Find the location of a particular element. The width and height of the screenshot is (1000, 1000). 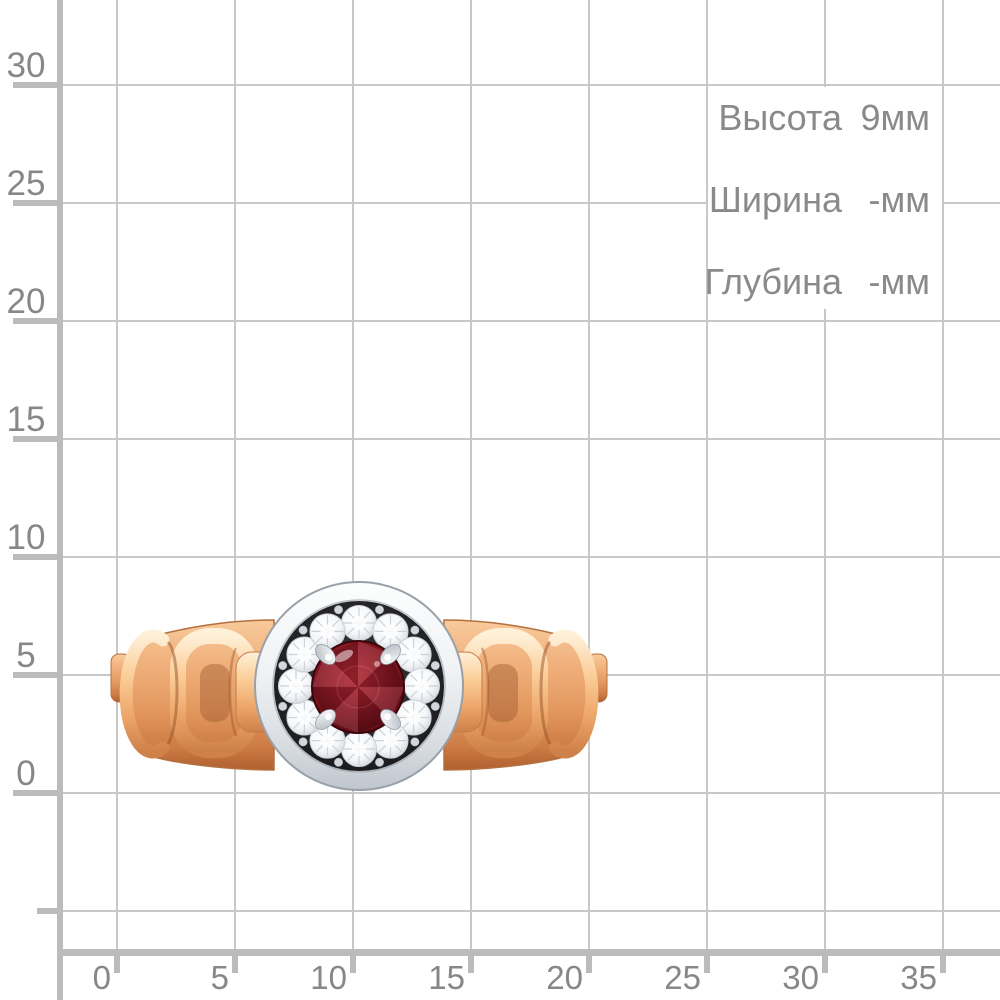

dimension-row-height: Высота 9мм is located at coordinates (819, 118).